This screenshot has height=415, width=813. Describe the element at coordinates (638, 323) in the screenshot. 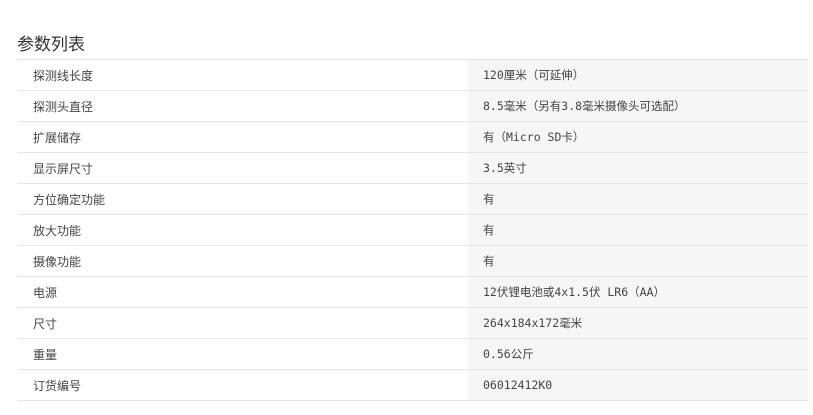

I see `spec-value: 264x184x172毫米` at that location.